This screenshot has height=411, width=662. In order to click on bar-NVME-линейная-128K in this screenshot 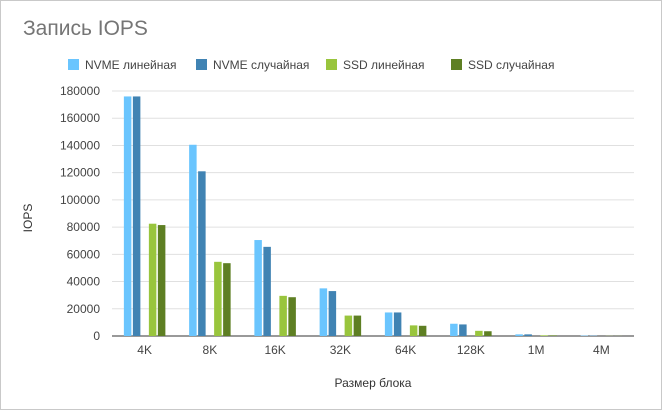, I will do `click(454, 330)`.